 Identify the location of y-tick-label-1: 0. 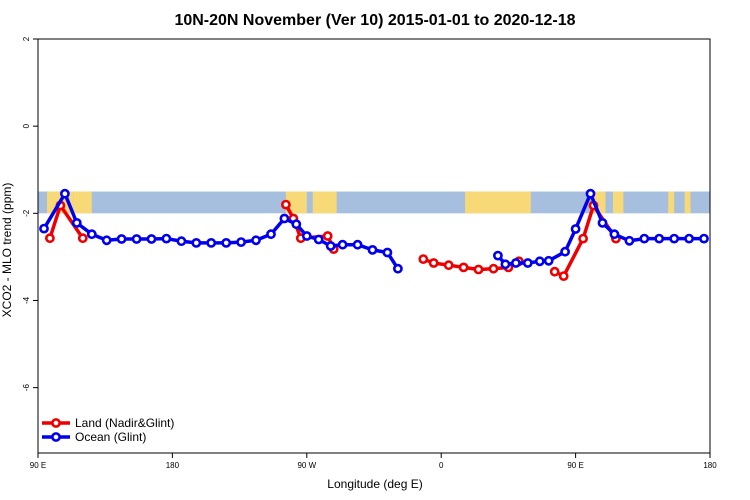
(26, 125).